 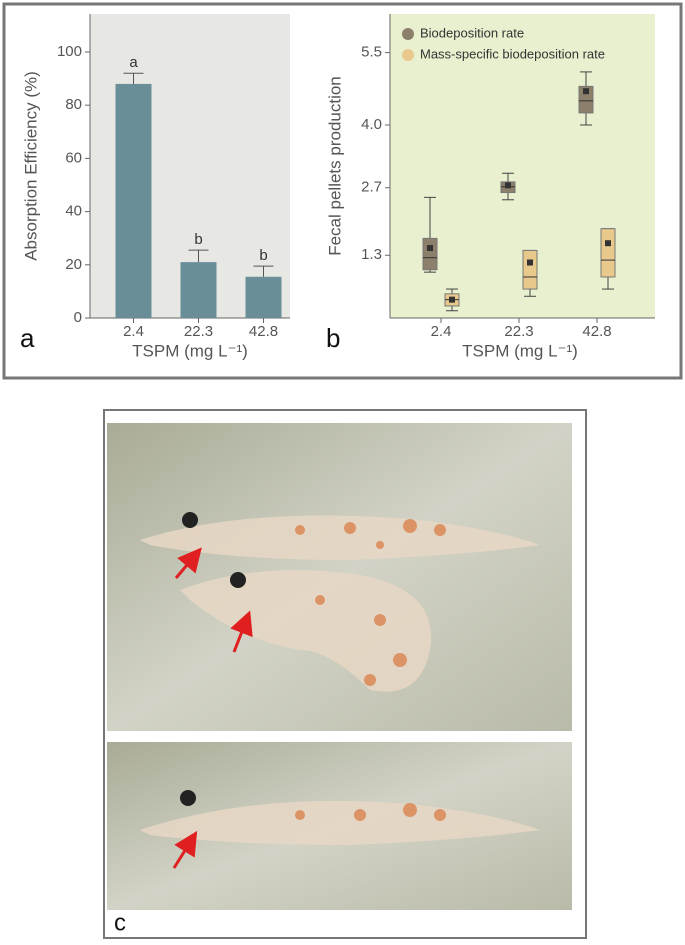 I want to click on y-tick-label: 100, so click(x=69, y=51).